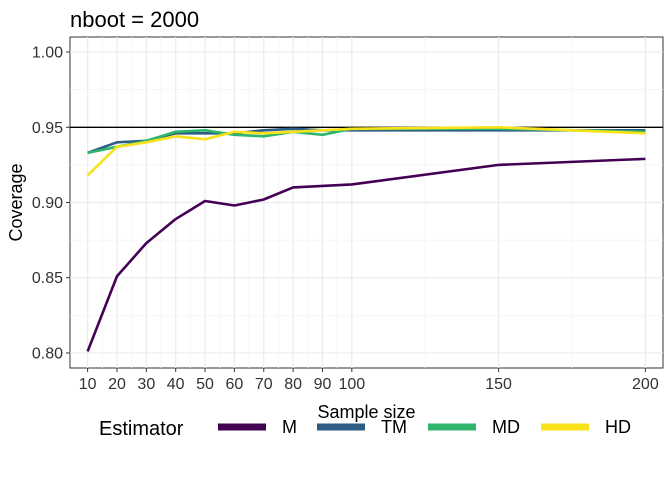 The width and height of the screenshot is (672, 480). I want to click on y-axis-label: Coverage, so click(16, 202).